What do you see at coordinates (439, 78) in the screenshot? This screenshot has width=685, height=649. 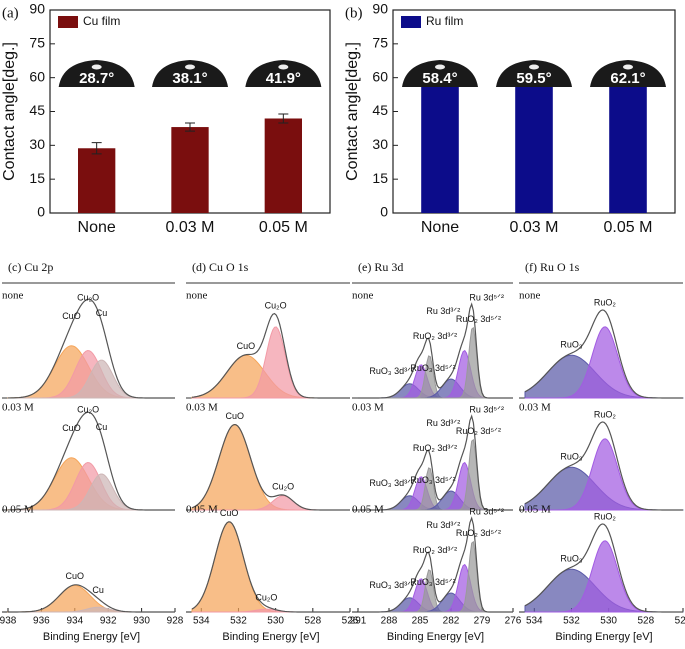 I see `droplet-label: 58.4°` at bounding box center [439, 78].